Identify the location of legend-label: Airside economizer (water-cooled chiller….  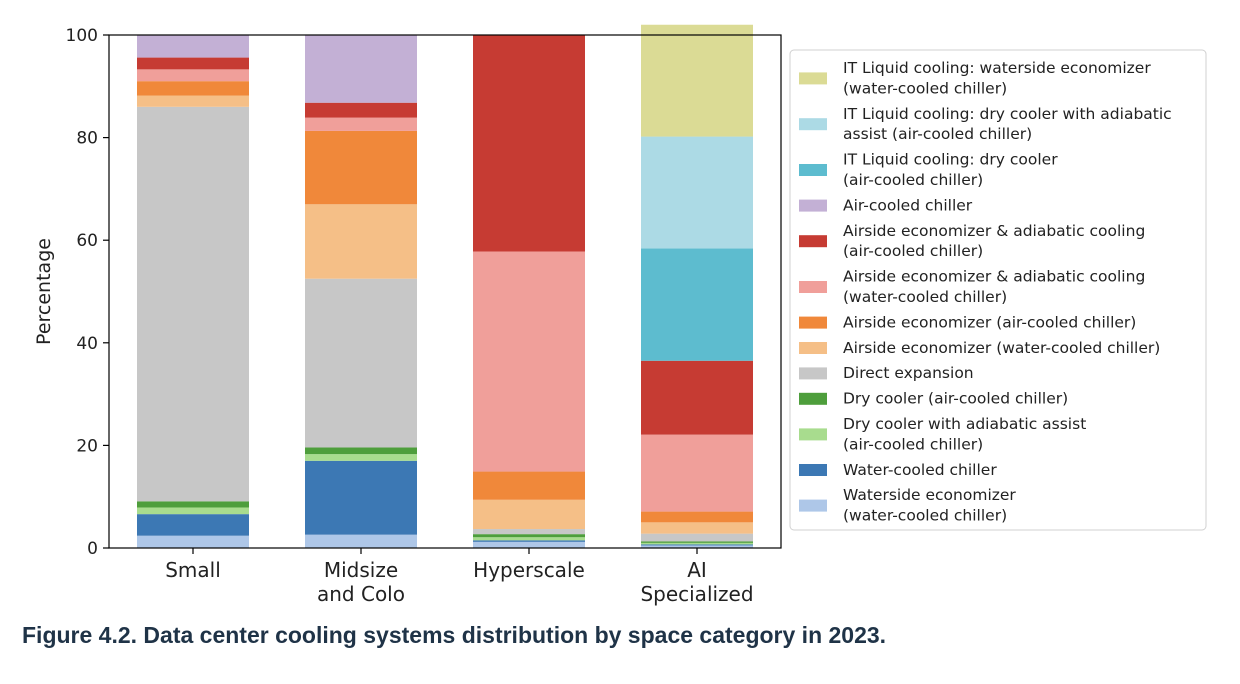
(1001, 348).